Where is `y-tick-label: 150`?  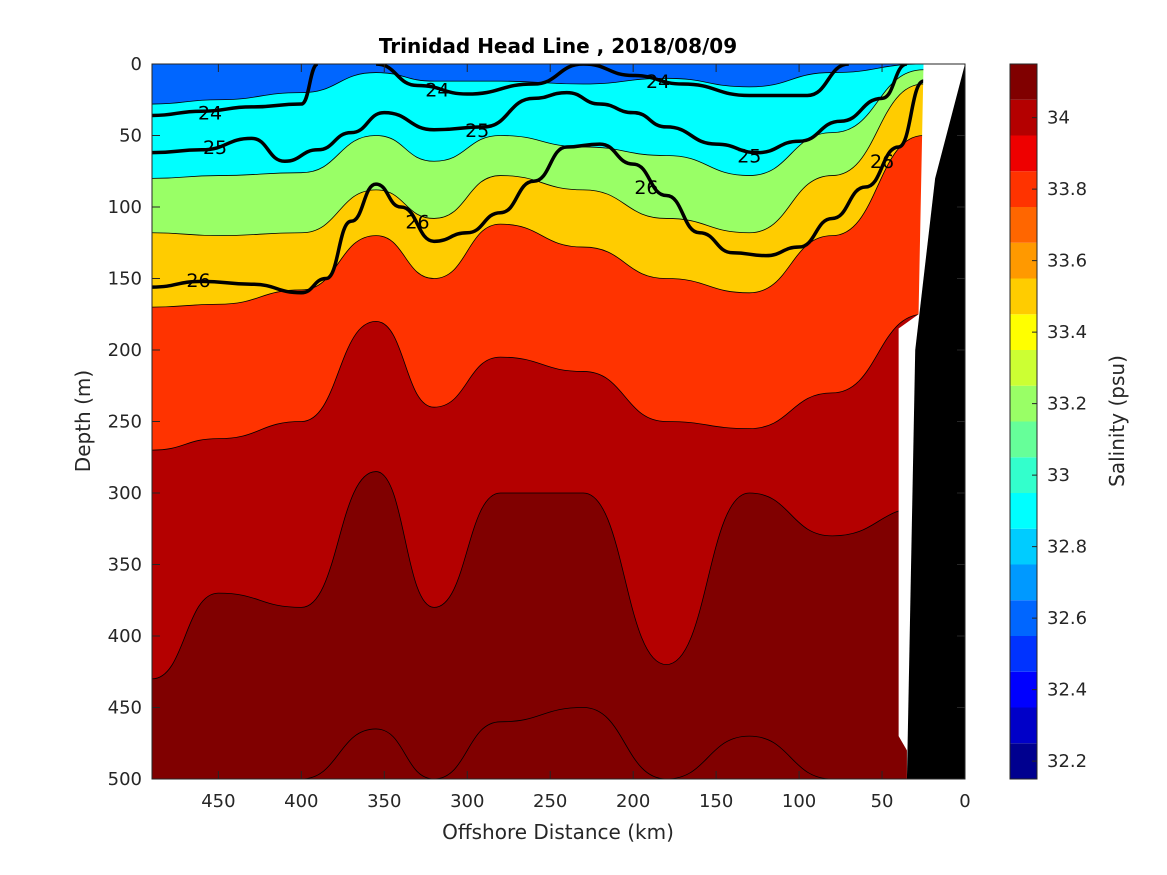
y-tick-label: 150 is located at coordinates (125, 279).